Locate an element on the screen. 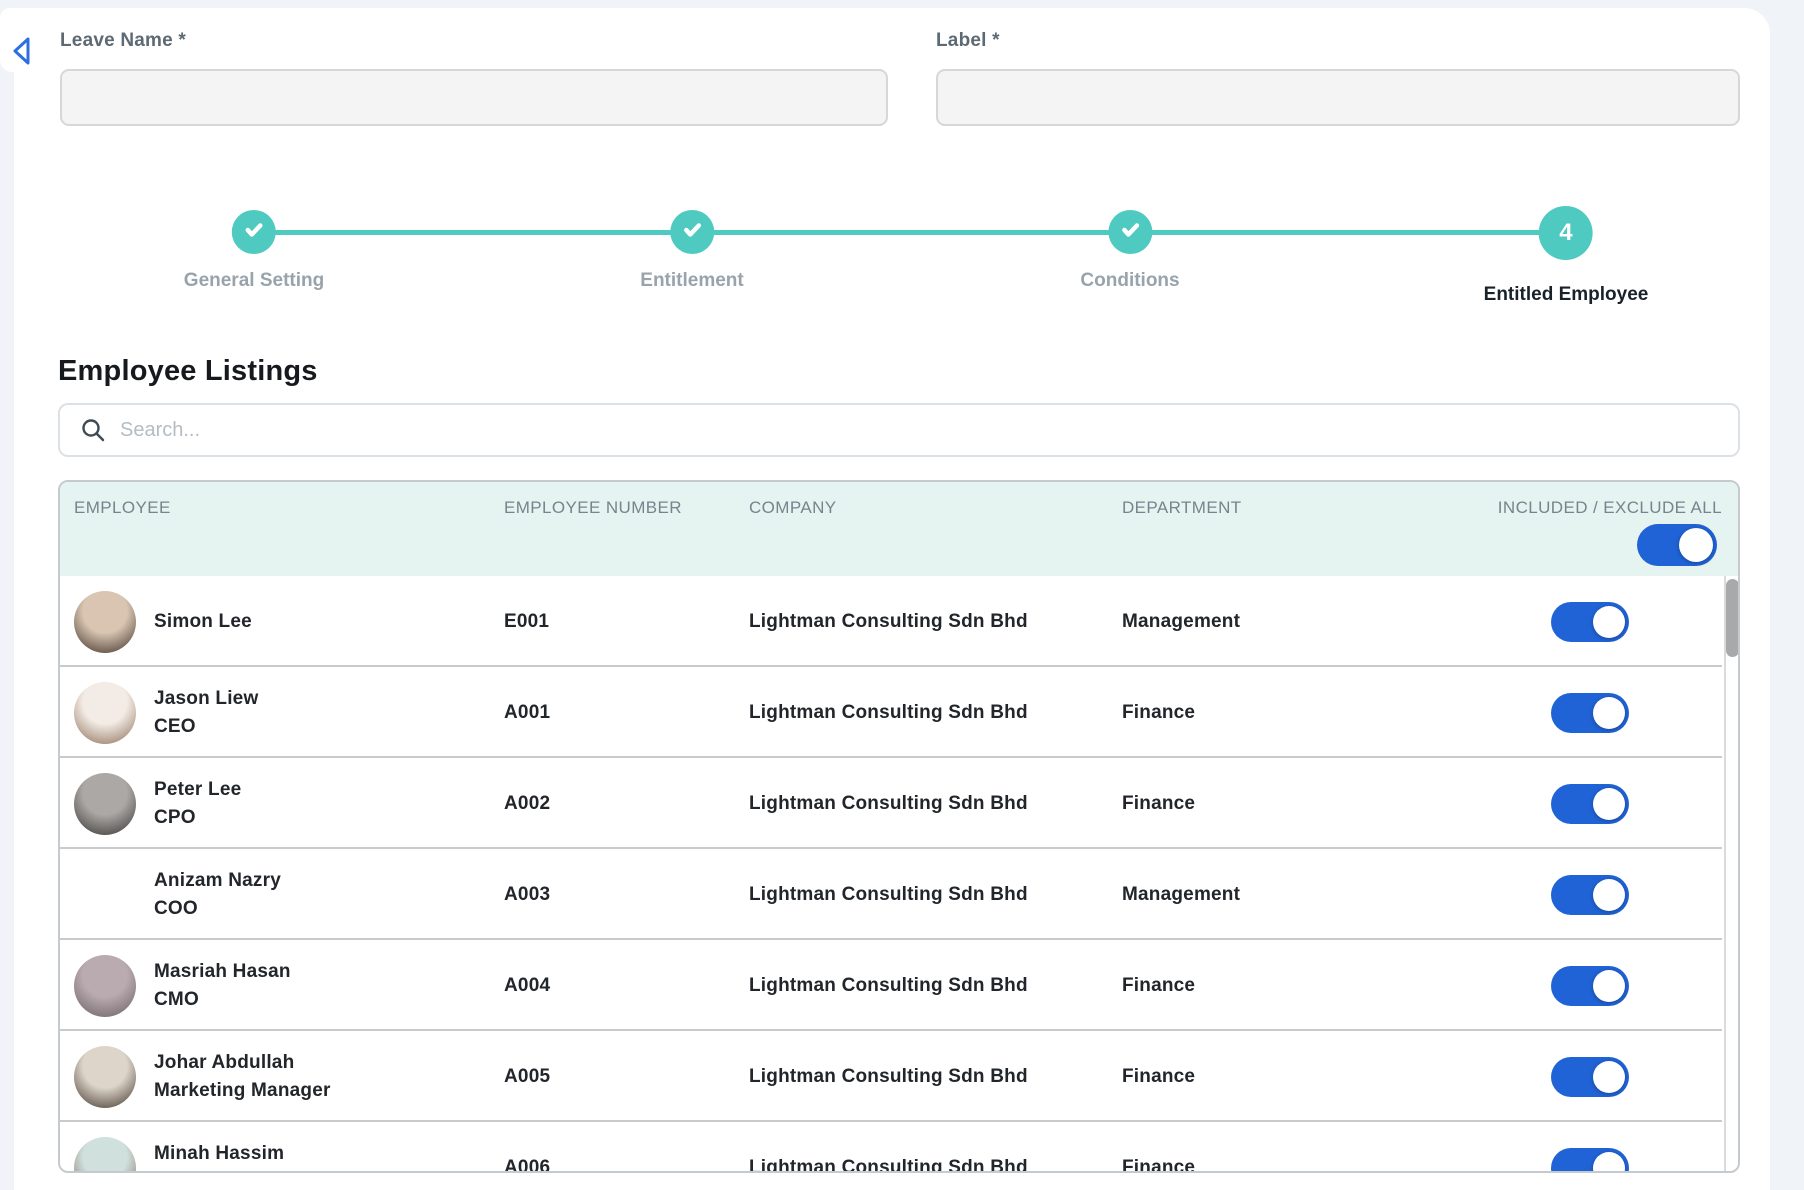 Image resolution: width=1804 pixels, height=1190 pixels. col-header-company: COMPANY is located at coordinates (793, 507).